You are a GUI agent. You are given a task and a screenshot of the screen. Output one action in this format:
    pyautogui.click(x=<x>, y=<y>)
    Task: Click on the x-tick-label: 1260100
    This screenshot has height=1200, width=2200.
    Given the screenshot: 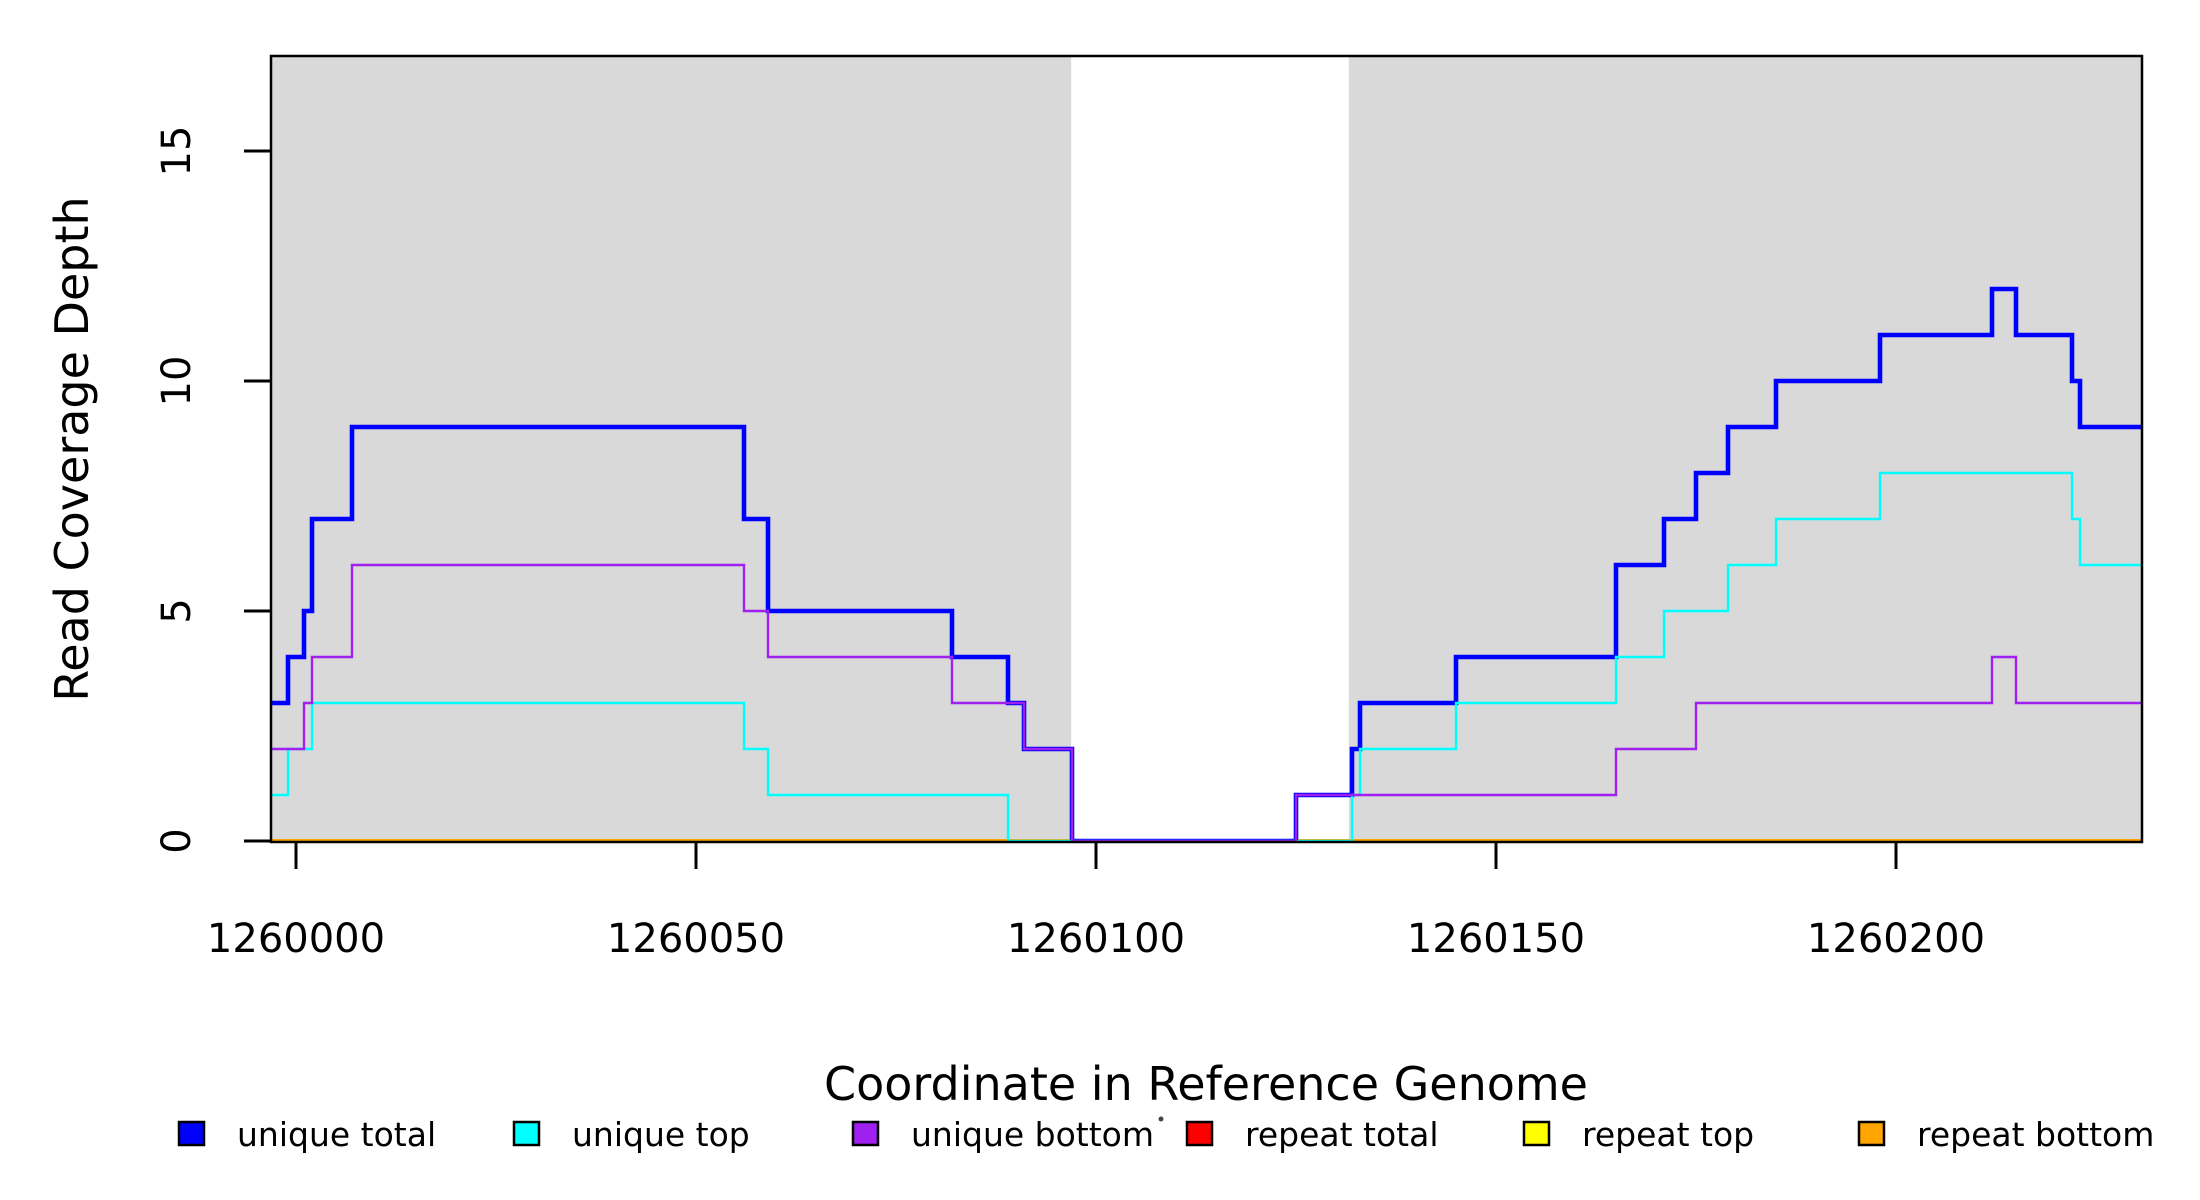 What is the action you would take?
    pyautogui.click(x=1096, y=939)
    